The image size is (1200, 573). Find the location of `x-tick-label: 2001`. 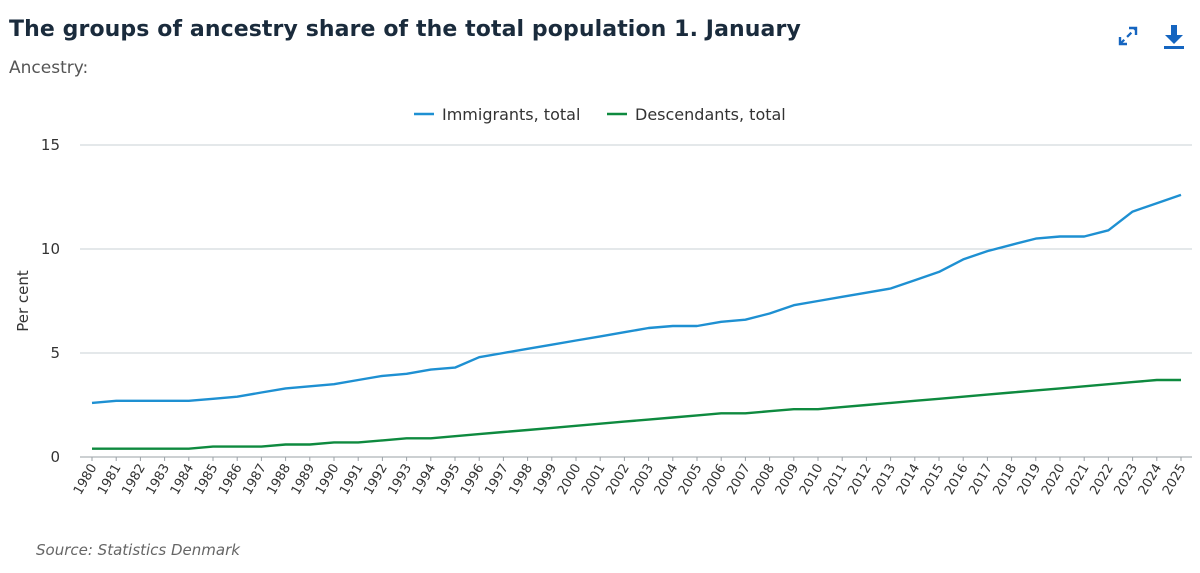

x-tick-label: 2001 is located at coordinates (594, 480).